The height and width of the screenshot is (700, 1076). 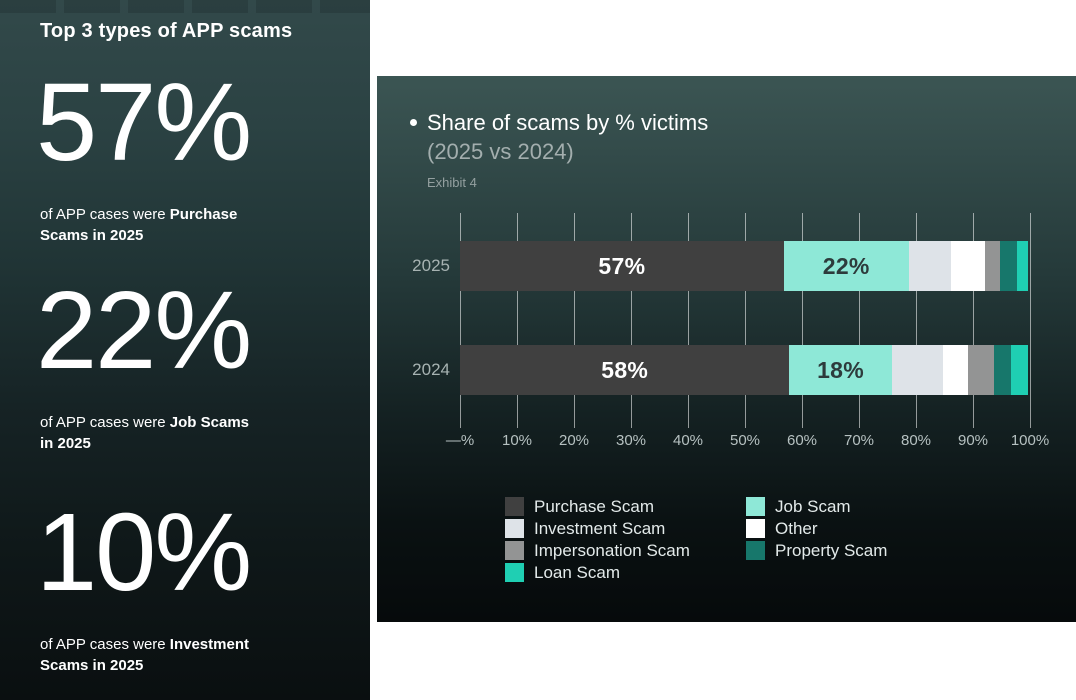 What do you see at coordinates (1022, 266) in the screenshot?
I see `bar-segment-loan-scam-2025` at bounding box center [1022, 266].